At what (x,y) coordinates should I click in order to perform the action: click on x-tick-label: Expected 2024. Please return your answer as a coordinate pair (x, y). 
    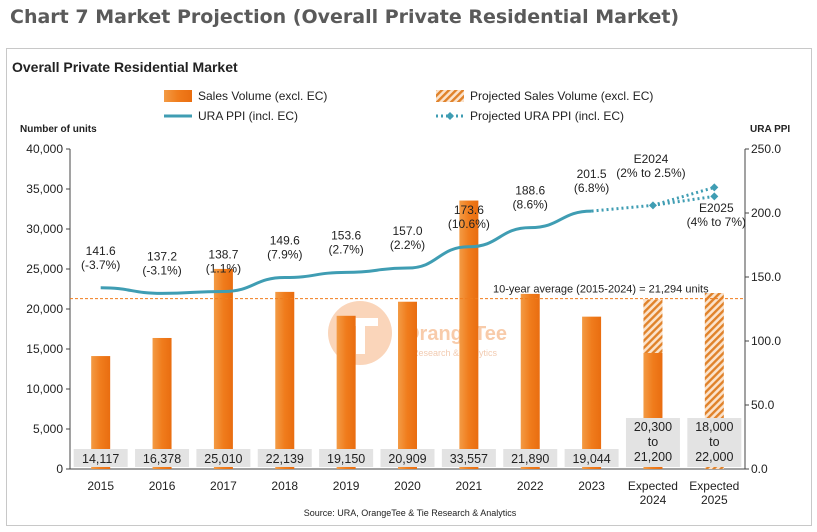
    Looking at the image, I should click on (653, 493).